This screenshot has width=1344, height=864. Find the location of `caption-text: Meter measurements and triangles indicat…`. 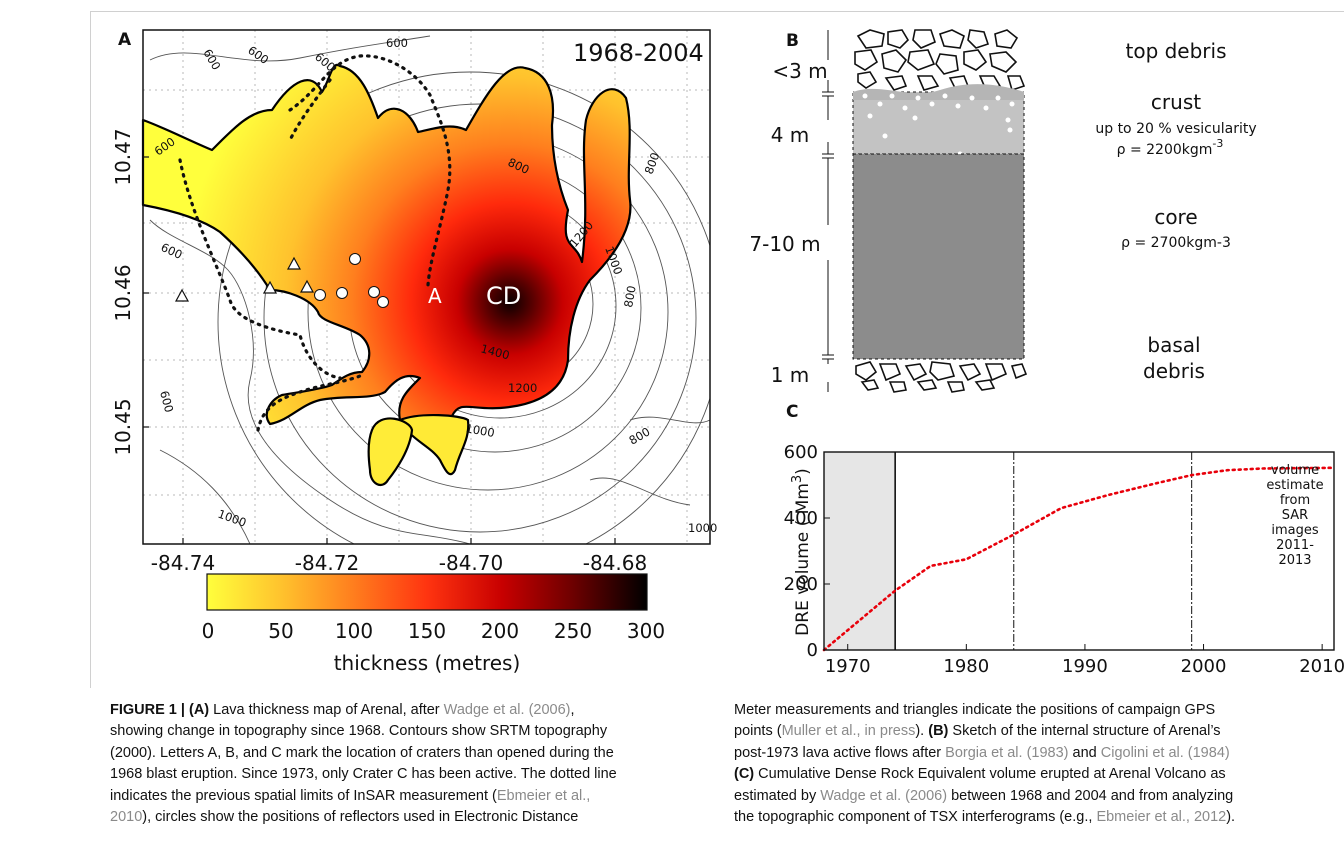

caption-text: Meter measurements and triangles indicat… is located at coordinates (975, 710).